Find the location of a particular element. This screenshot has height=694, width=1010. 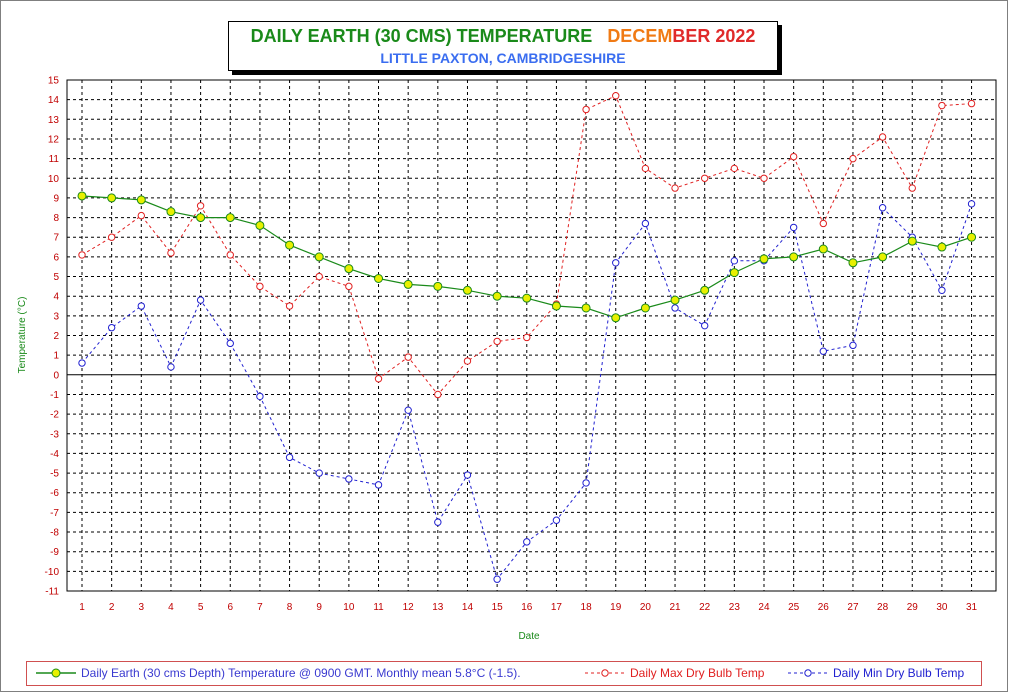

x-tick-label: 14 is located at coordinates (468, 607).